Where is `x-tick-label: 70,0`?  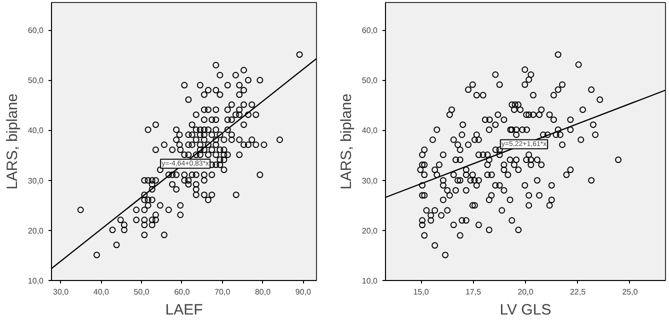 x-tick-label: 70,0 is located at coordinates (222, 292).